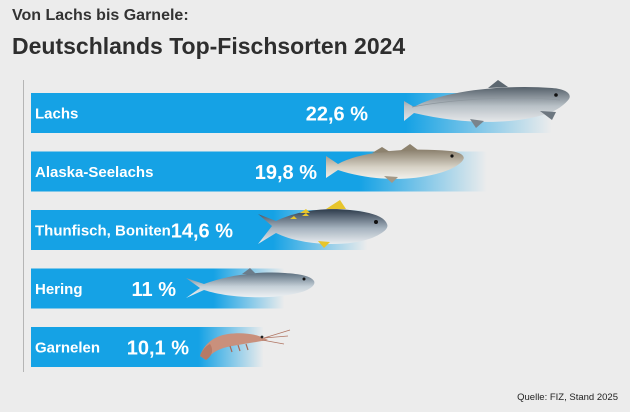  I want to click on value-label: 14,6 %, so click(202, 232).